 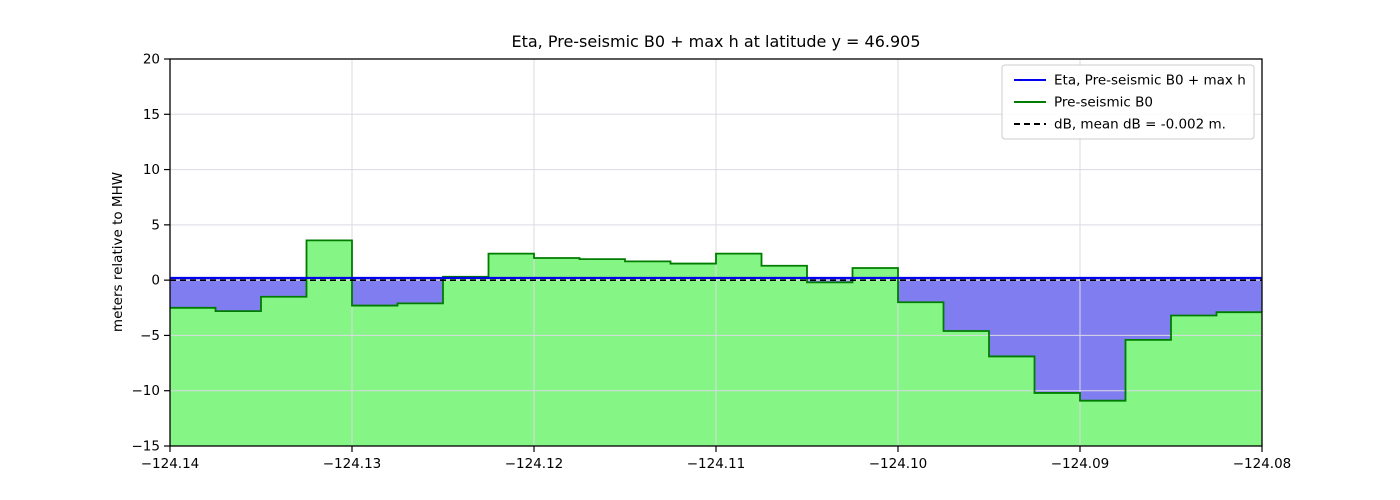 I want to click on x-tick-label: −124.13, so click(x=352, y=464).